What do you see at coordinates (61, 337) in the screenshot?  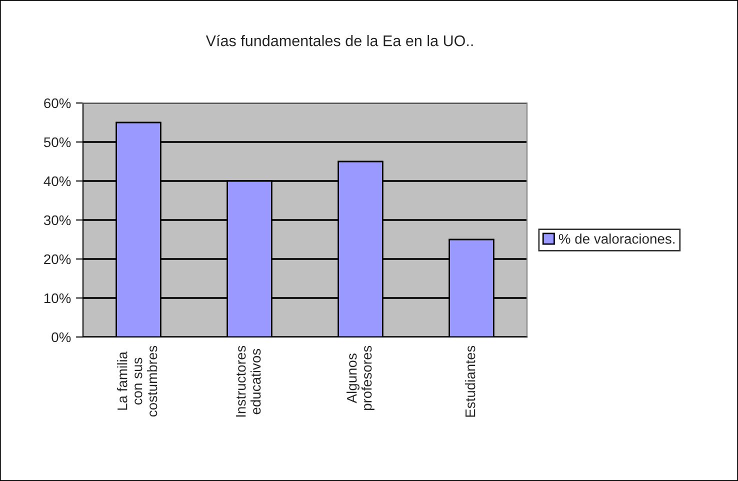 I see `y-tick-label: 0%` at bounding box center [61, 337].